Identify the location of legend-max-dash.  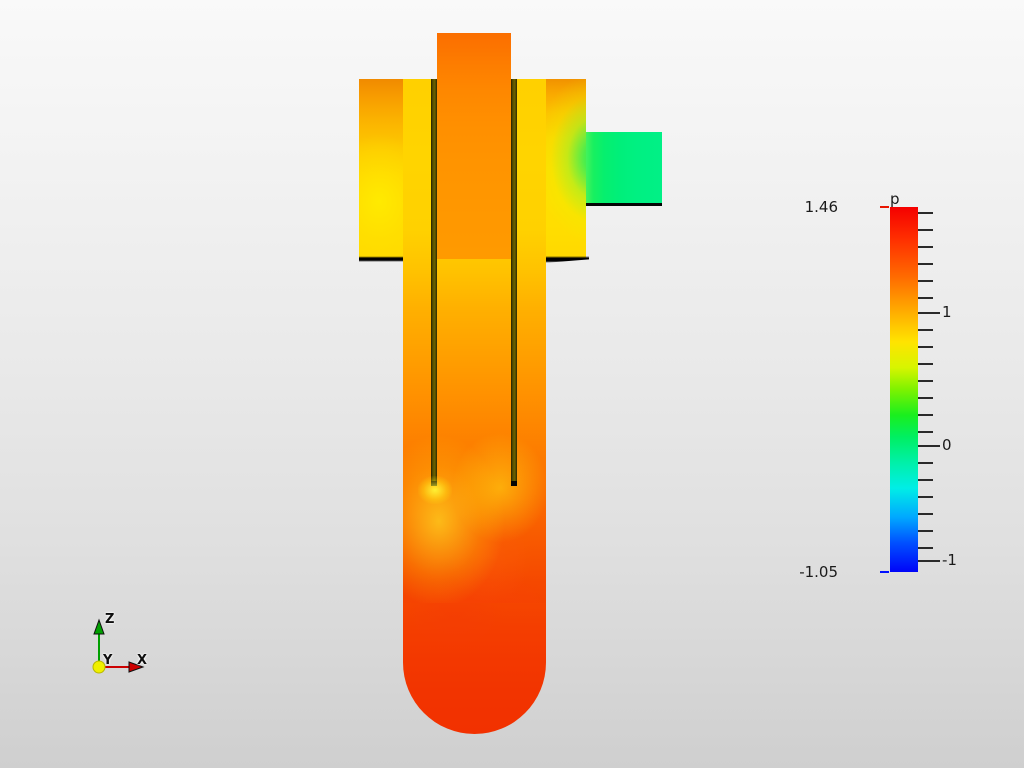
(884, 207).